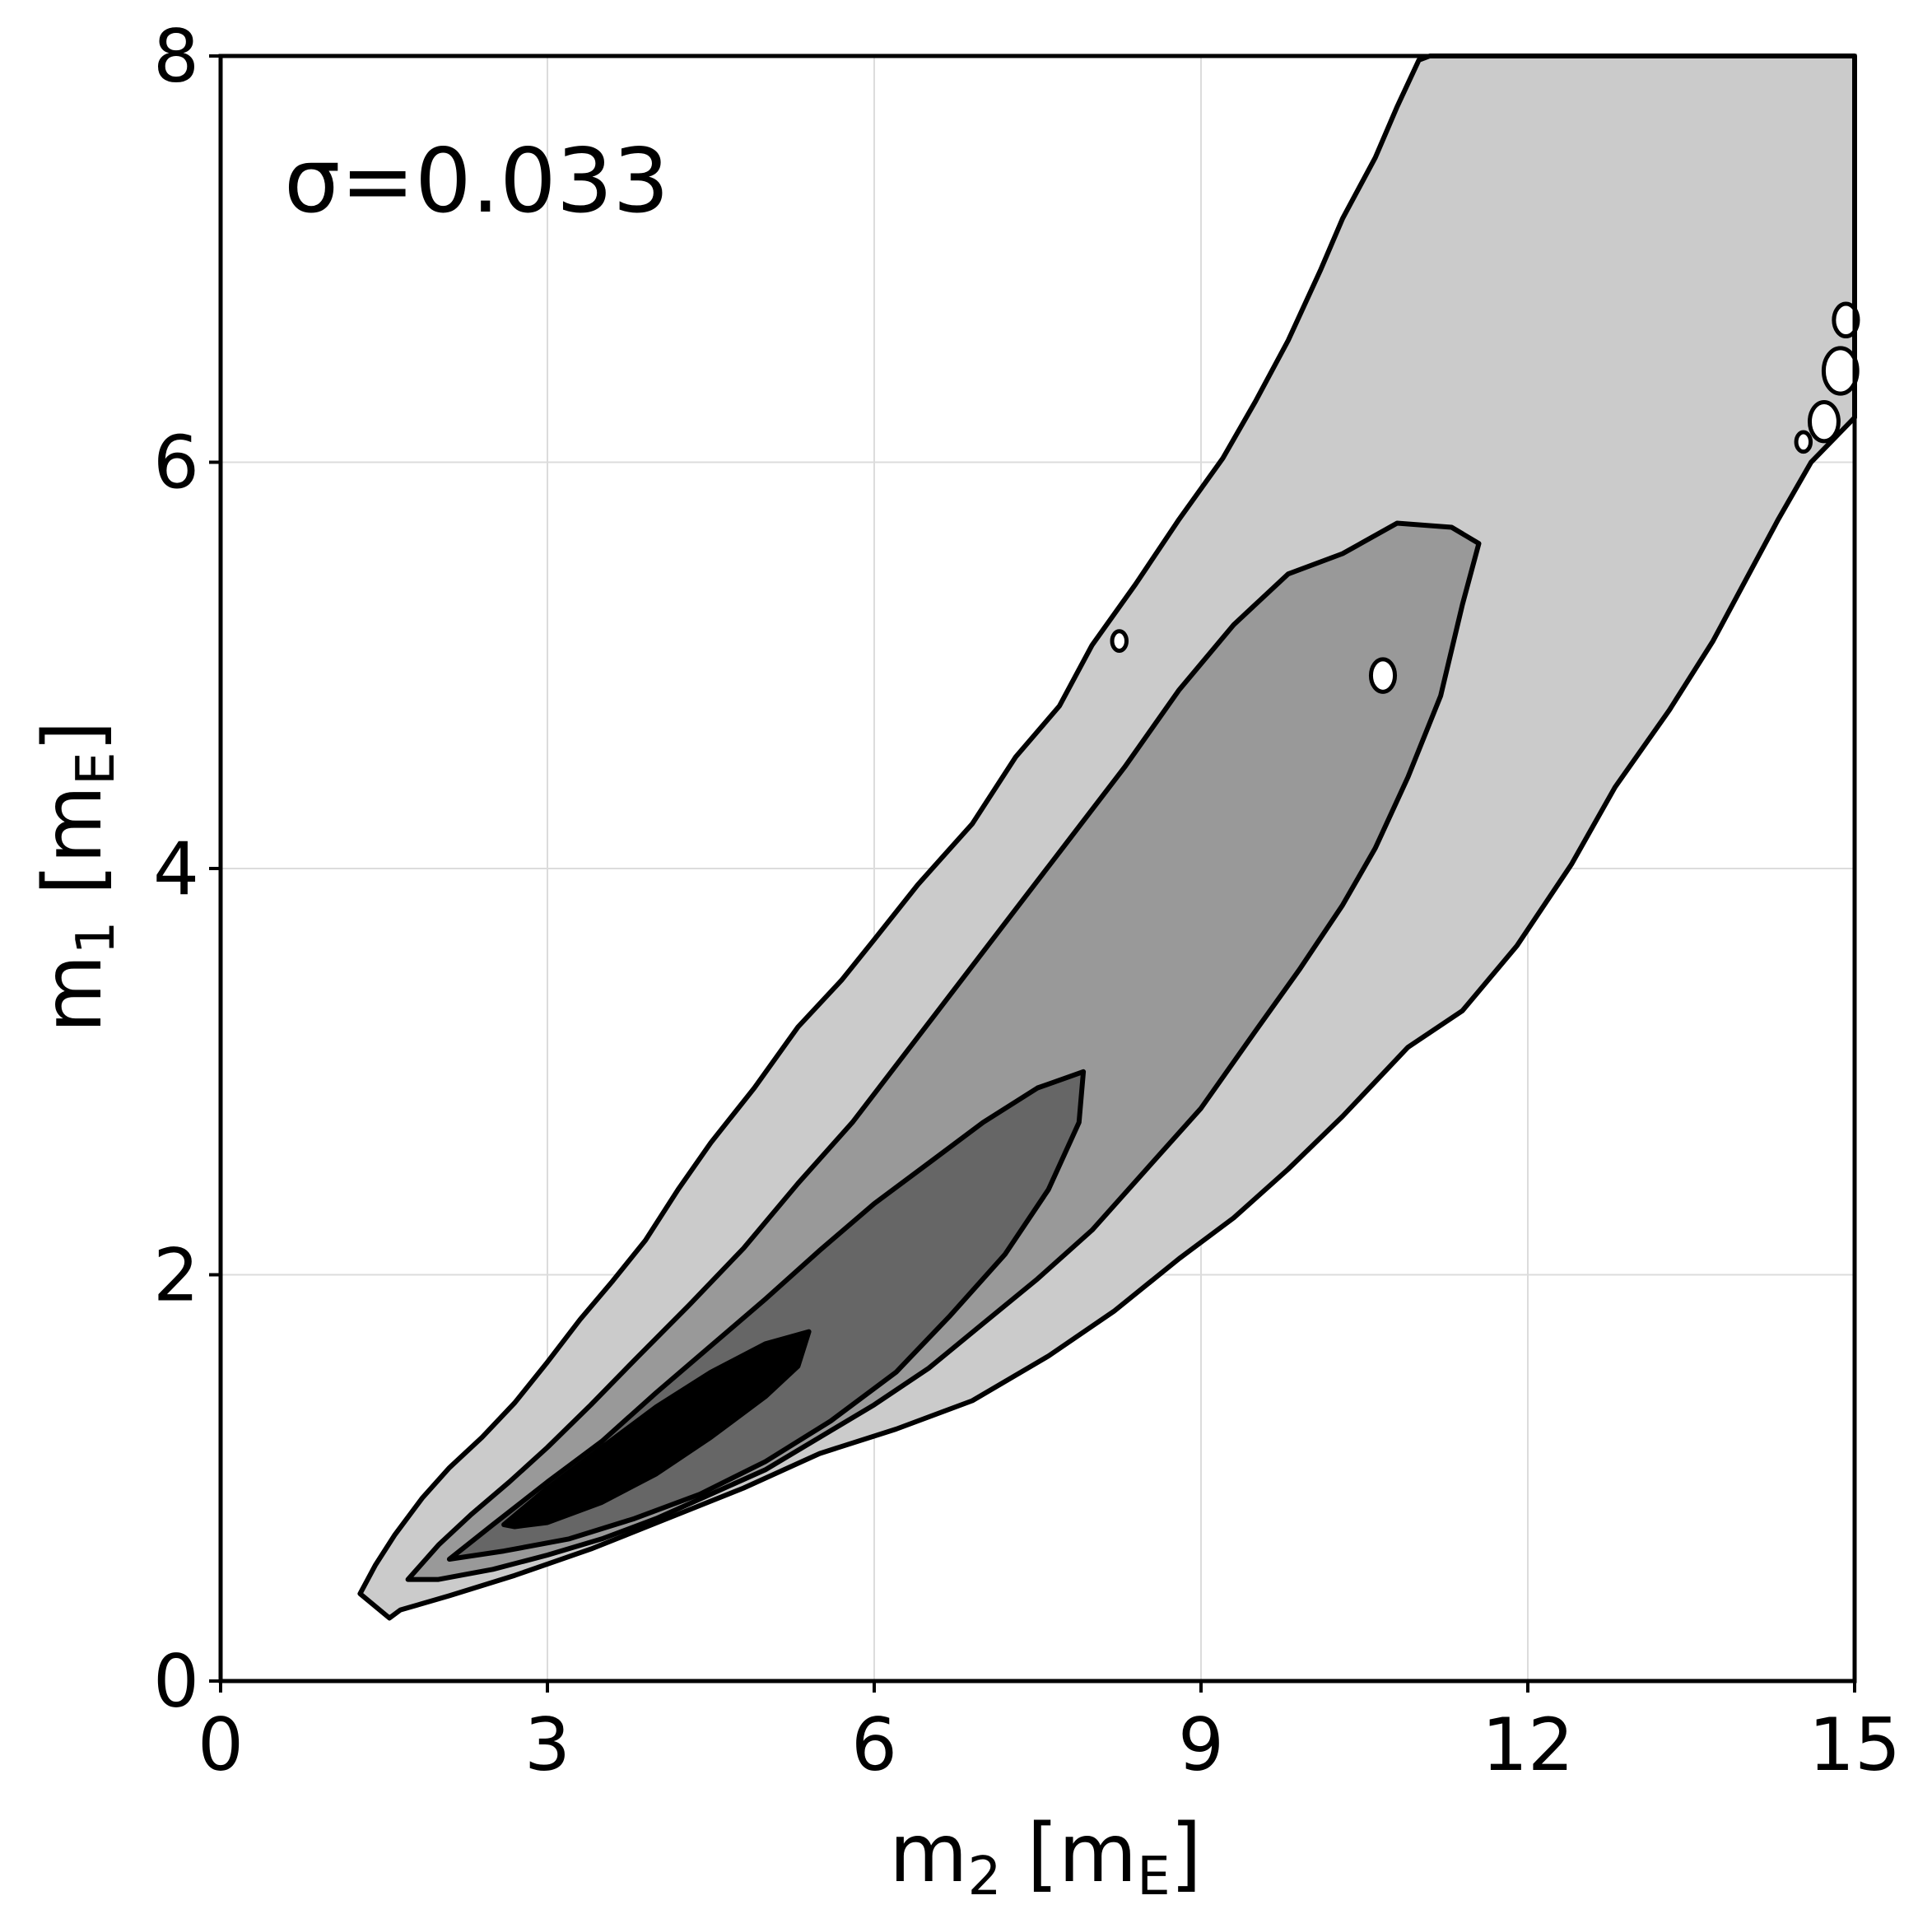 This screenshot has height=1928, width=1932. I want to click on y-tick-label-4: 8, so click(176, 56).